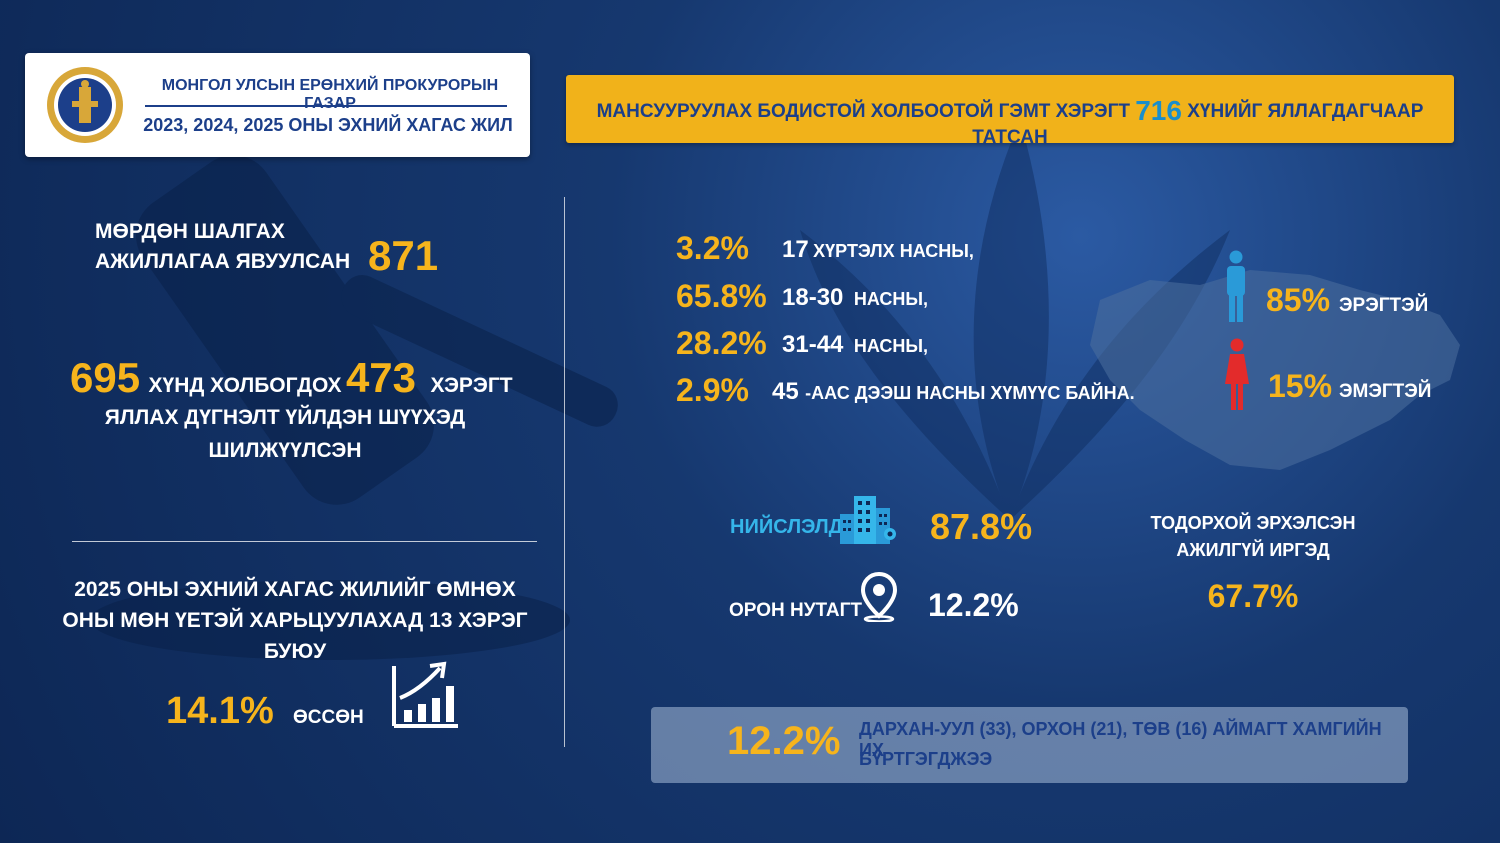 This screenshot has height=843, width=1500. I want to click on female-figure-icon, so click(1237, 374).